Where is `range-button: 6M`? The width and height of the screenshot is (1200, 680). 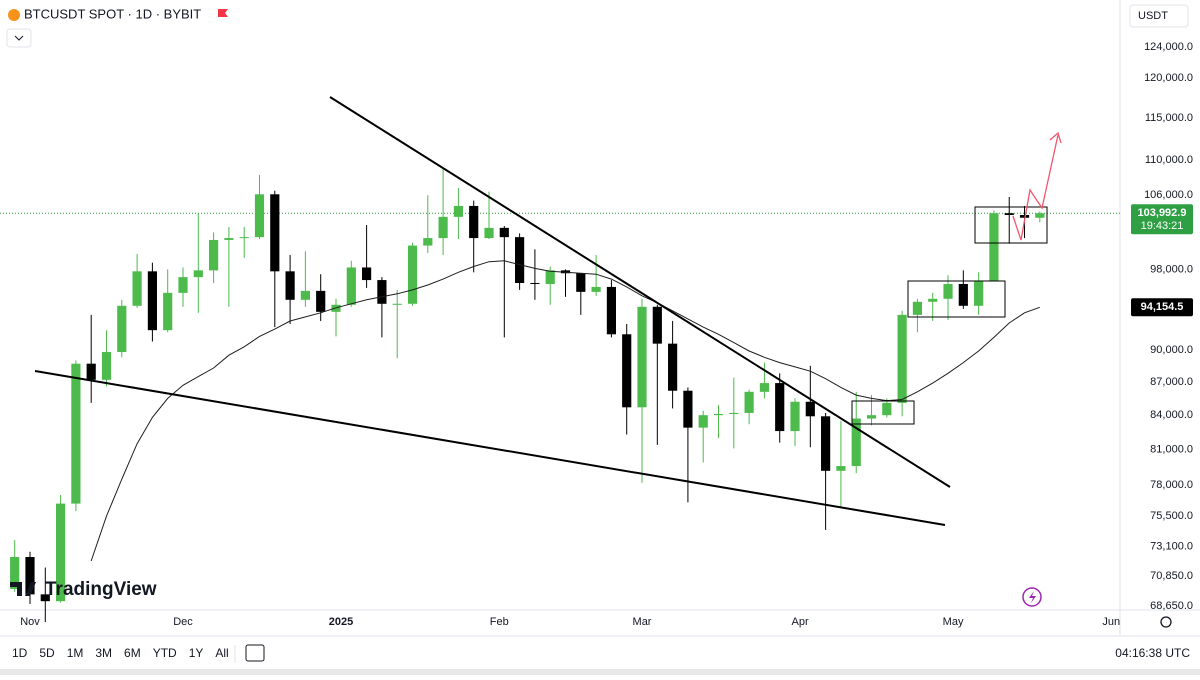
range-button: 6M is located at coordinates (132, 653).